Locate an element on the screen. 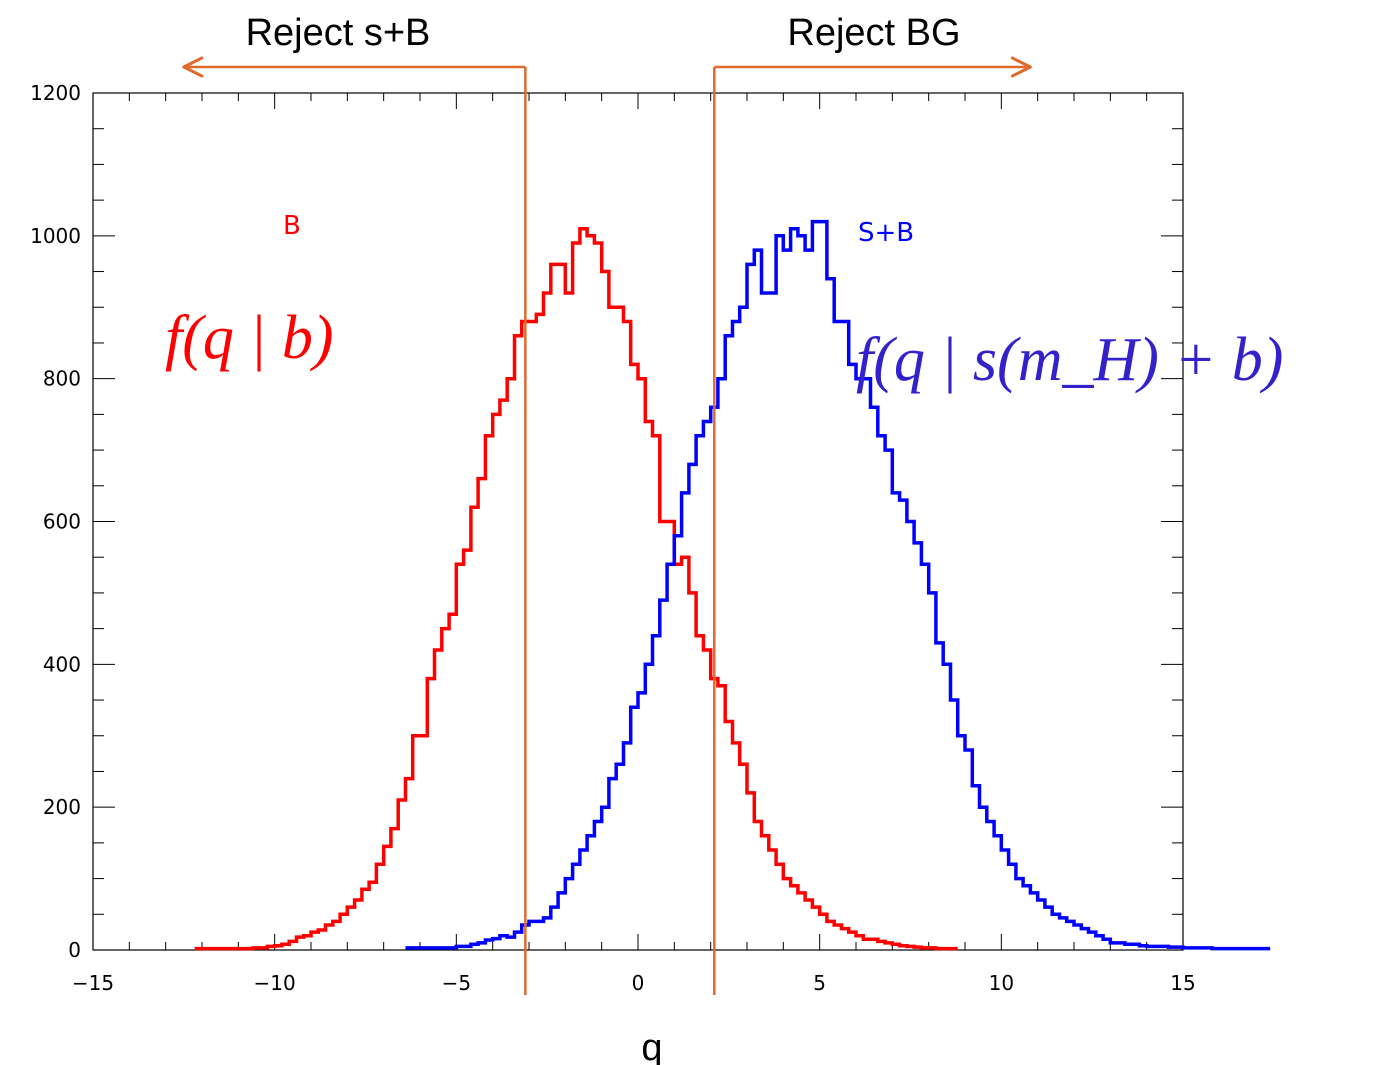 The width and height of the screenshot is (1394, 1065). y-tick-label: 200 is located at coordinates (62, 807).